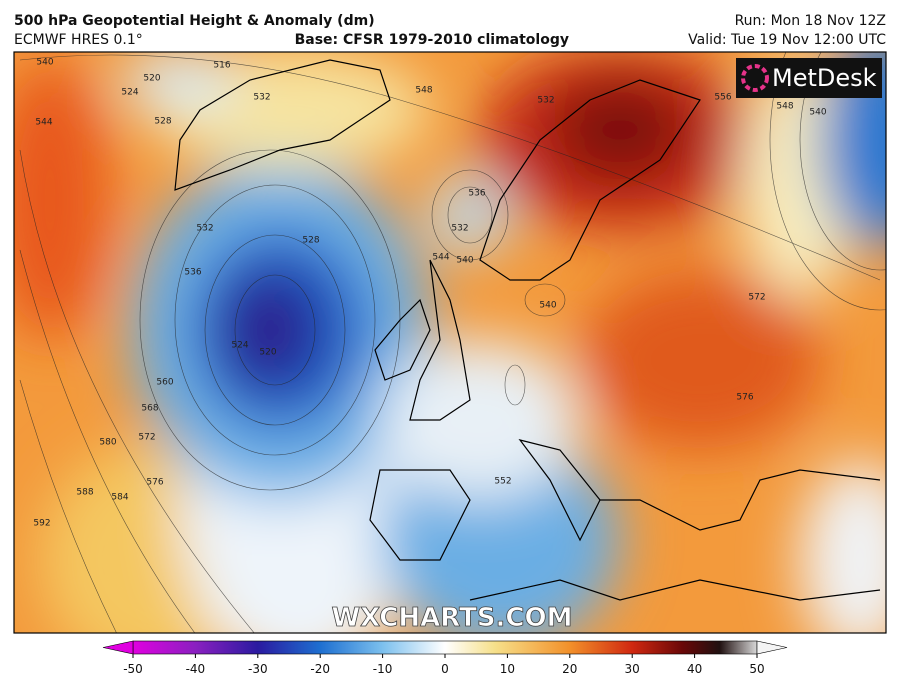 This screenshot has height=689, width=900. I want to click on colorbar-low-end, so click(118, 647).